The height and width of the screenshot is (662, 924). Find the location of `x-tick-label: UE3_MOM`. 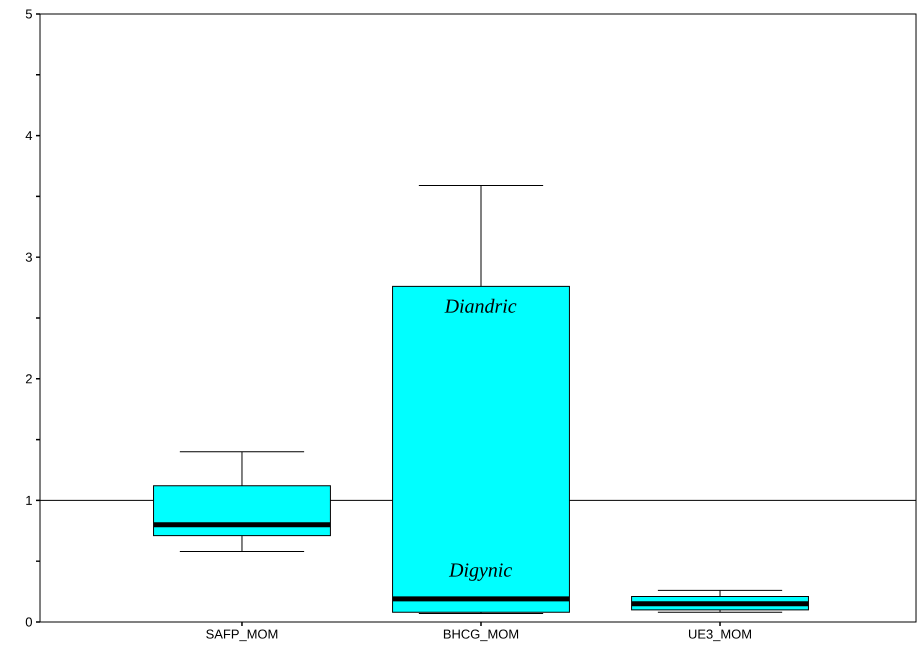

x-tick-label: UE3_MOM is located at coordinates (719, 636).